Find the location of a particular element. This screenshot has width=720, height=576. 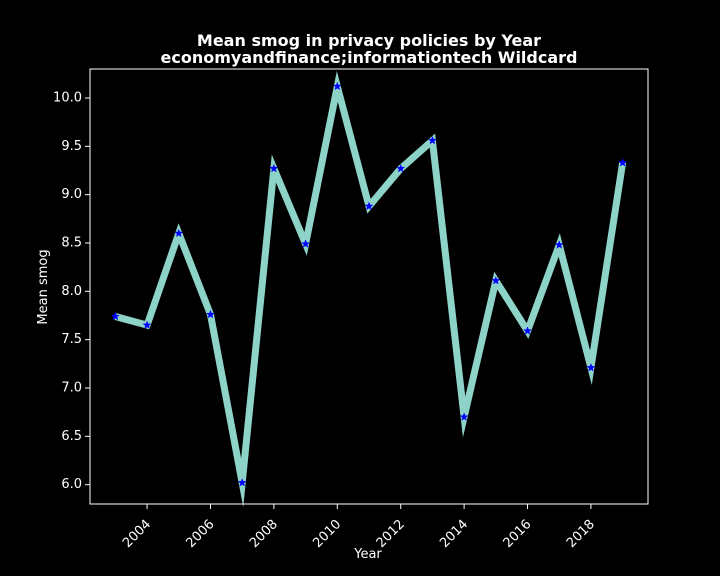

chart-title: Mean smog in privacy policies by Year is located at coordinates (369, 40).